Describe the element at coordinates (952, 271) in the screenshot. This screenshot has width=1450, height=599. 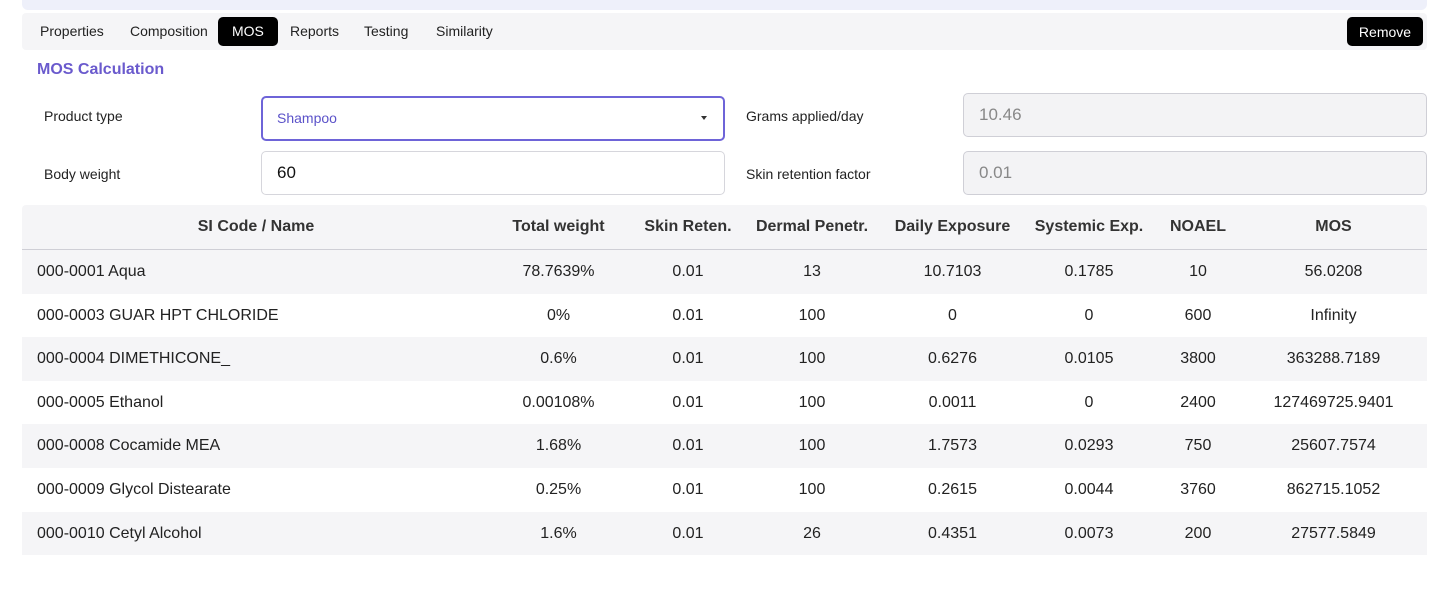
I see `cell-daily-exposure: 10.7103` at that location.